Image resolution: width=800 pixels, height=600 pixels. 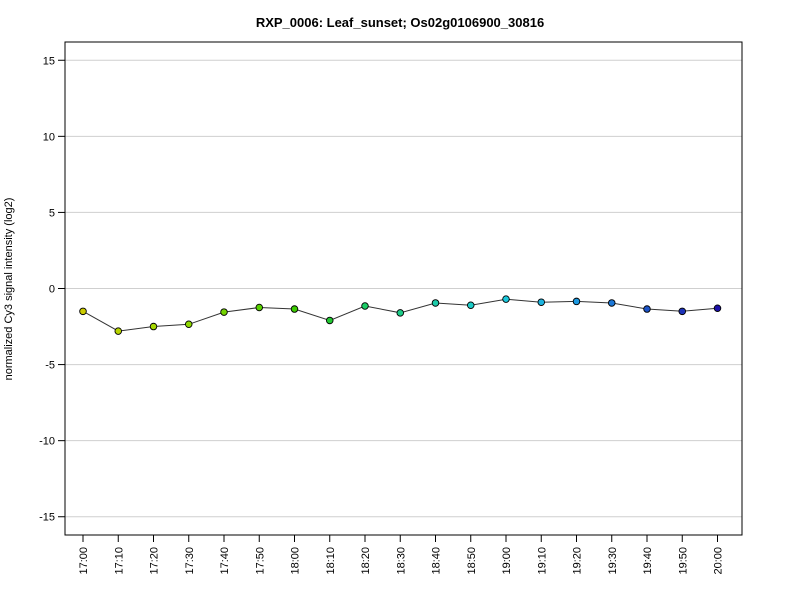 What do you see at coordinates (260, 561) in the screenshot?
I see `x-tick-label: 17:50` at bounding box center [260, 561].